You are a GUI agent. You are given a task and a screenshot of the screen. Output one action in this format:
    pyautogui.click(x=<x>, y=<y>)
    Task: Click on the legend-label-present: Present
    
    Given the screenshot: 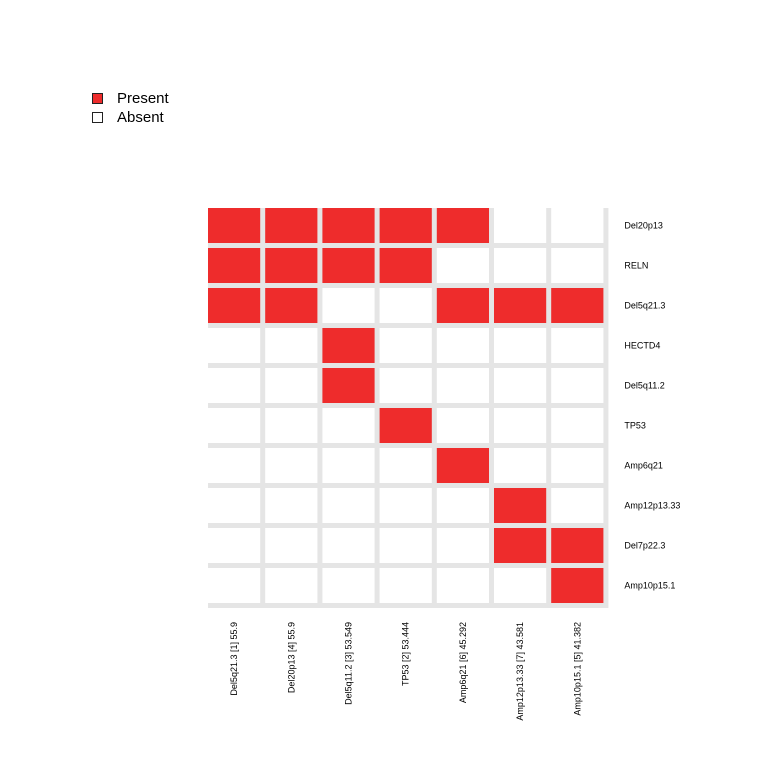 What is the action you would take?
    pyautogui.click(x=143, y=98)
    